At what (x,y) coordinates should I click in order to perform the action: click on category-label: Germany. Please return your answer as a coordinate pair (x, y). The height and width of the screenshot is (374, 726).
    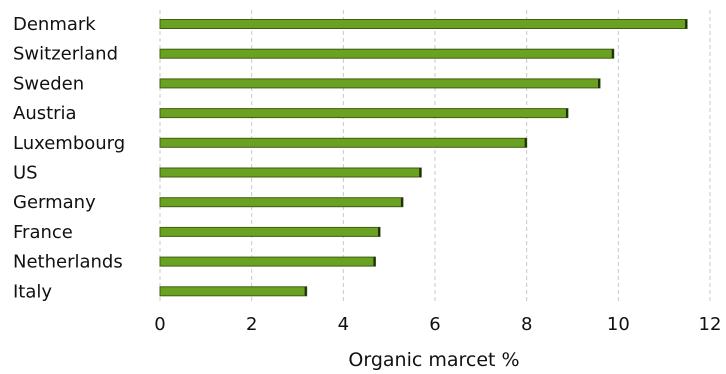
    Looking at the image, I should click on (54, 202).